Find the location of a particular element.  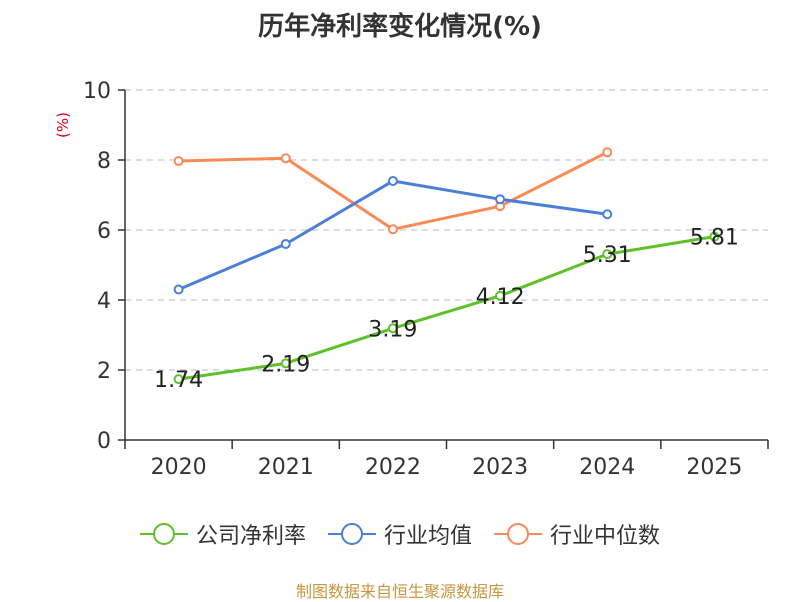

legend-item: 行业均值 is located at coordinates (399, 534).